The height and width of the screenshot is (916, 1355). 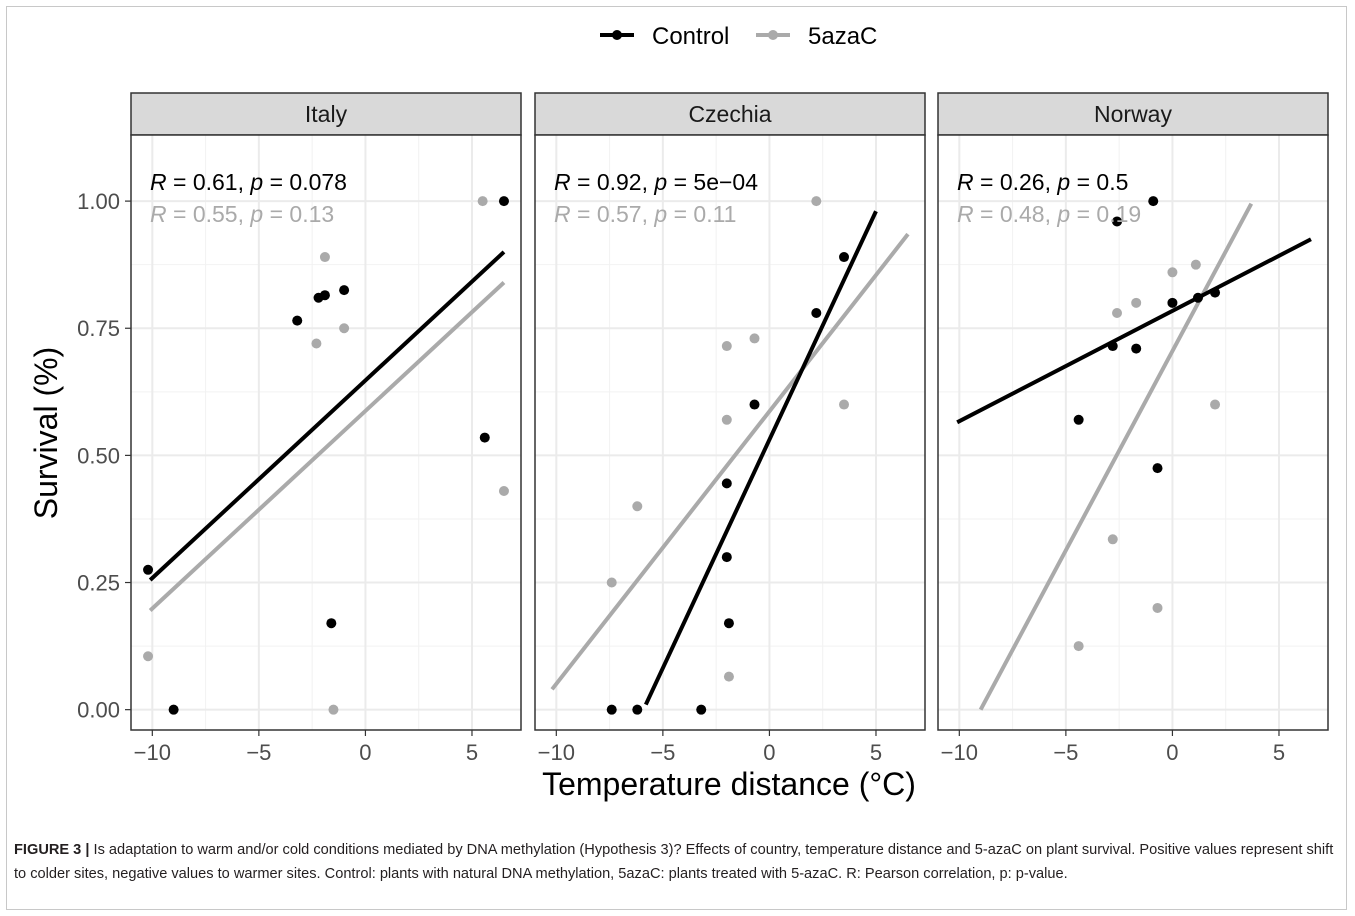 What do you see at coordinates (46, 433) in the screenshot?
I see `y-axis-title: Survival (%)` at bounding box center [46, 433].